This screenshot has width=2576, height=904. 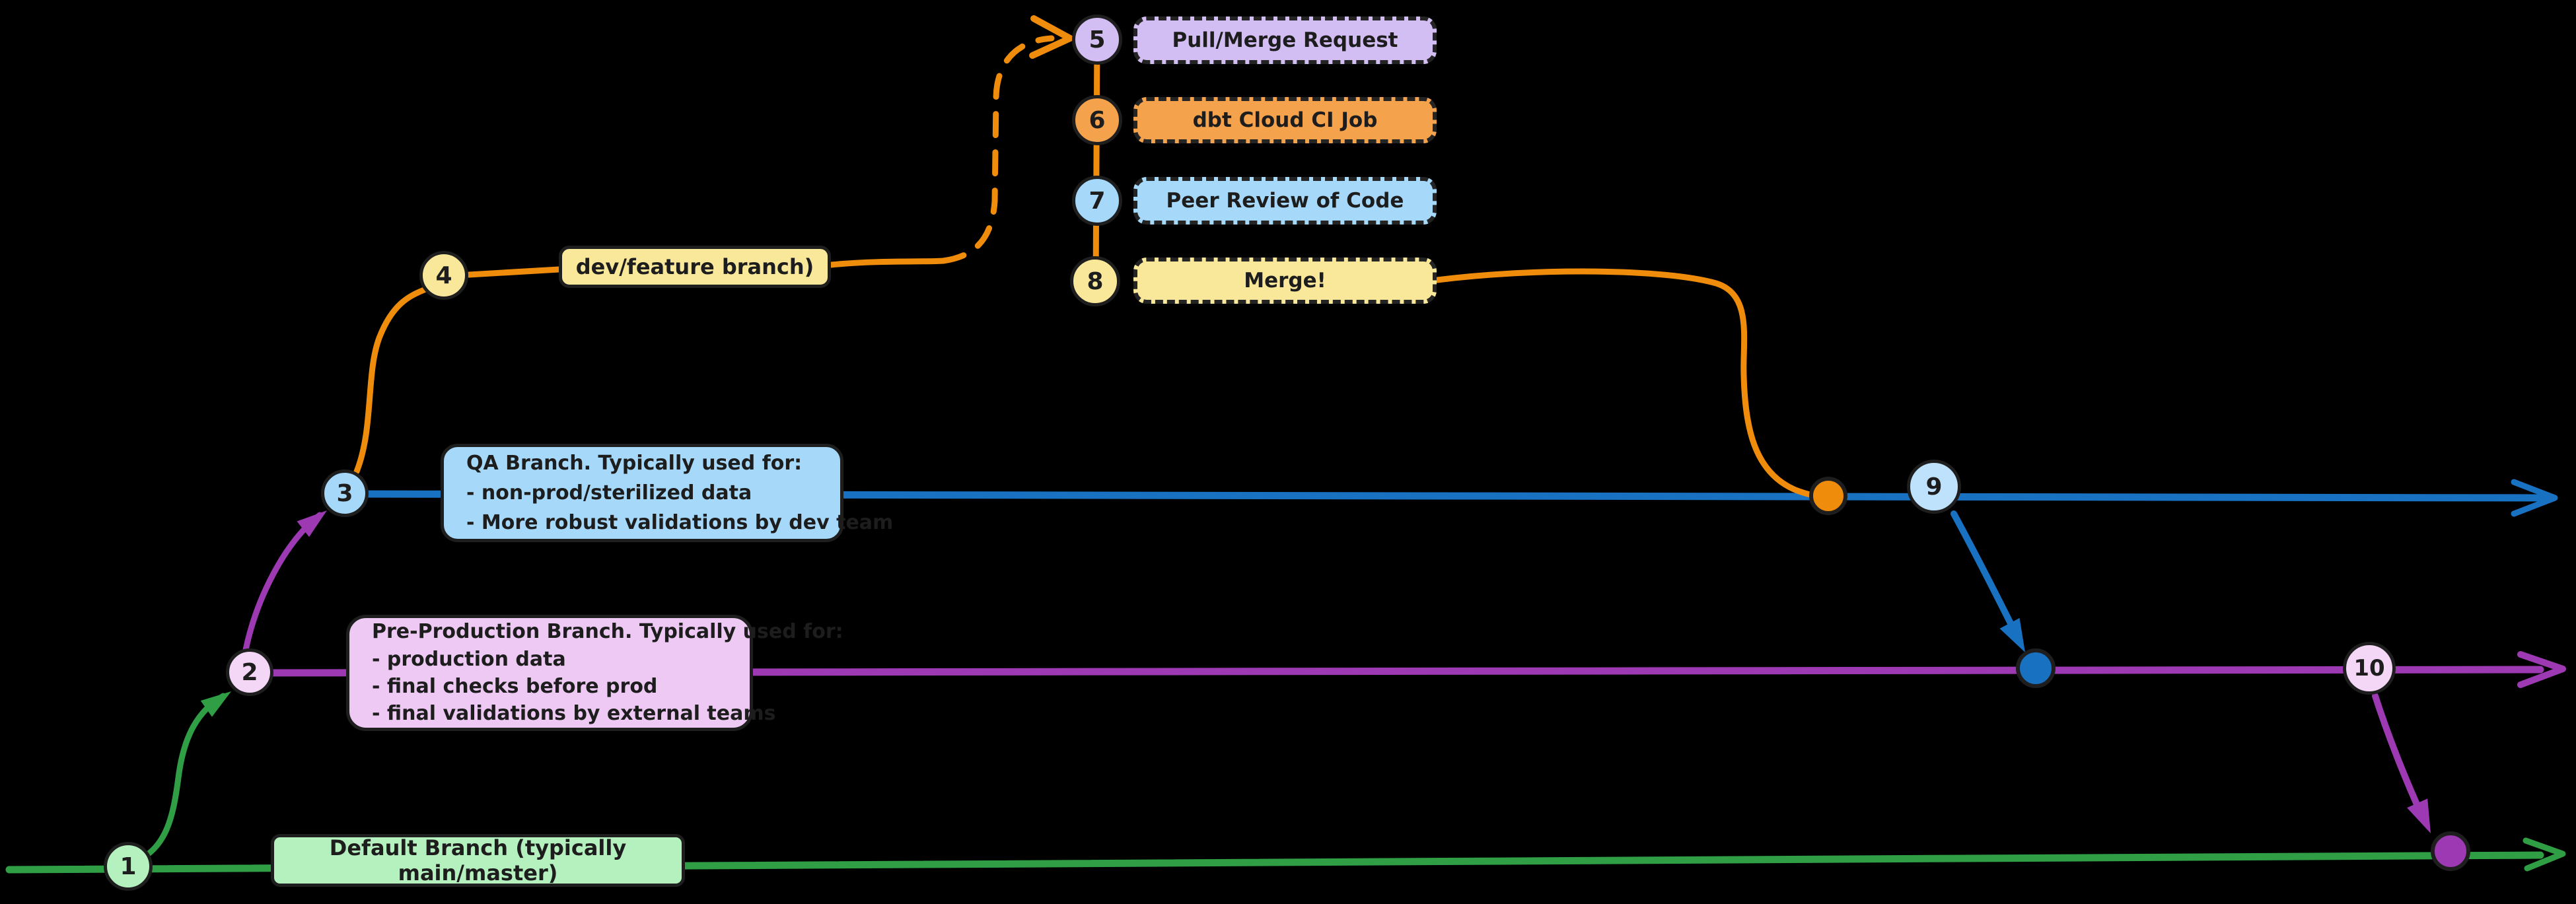 I want to click on commit-node-9-label: 9, so click(x=1934, y=487).